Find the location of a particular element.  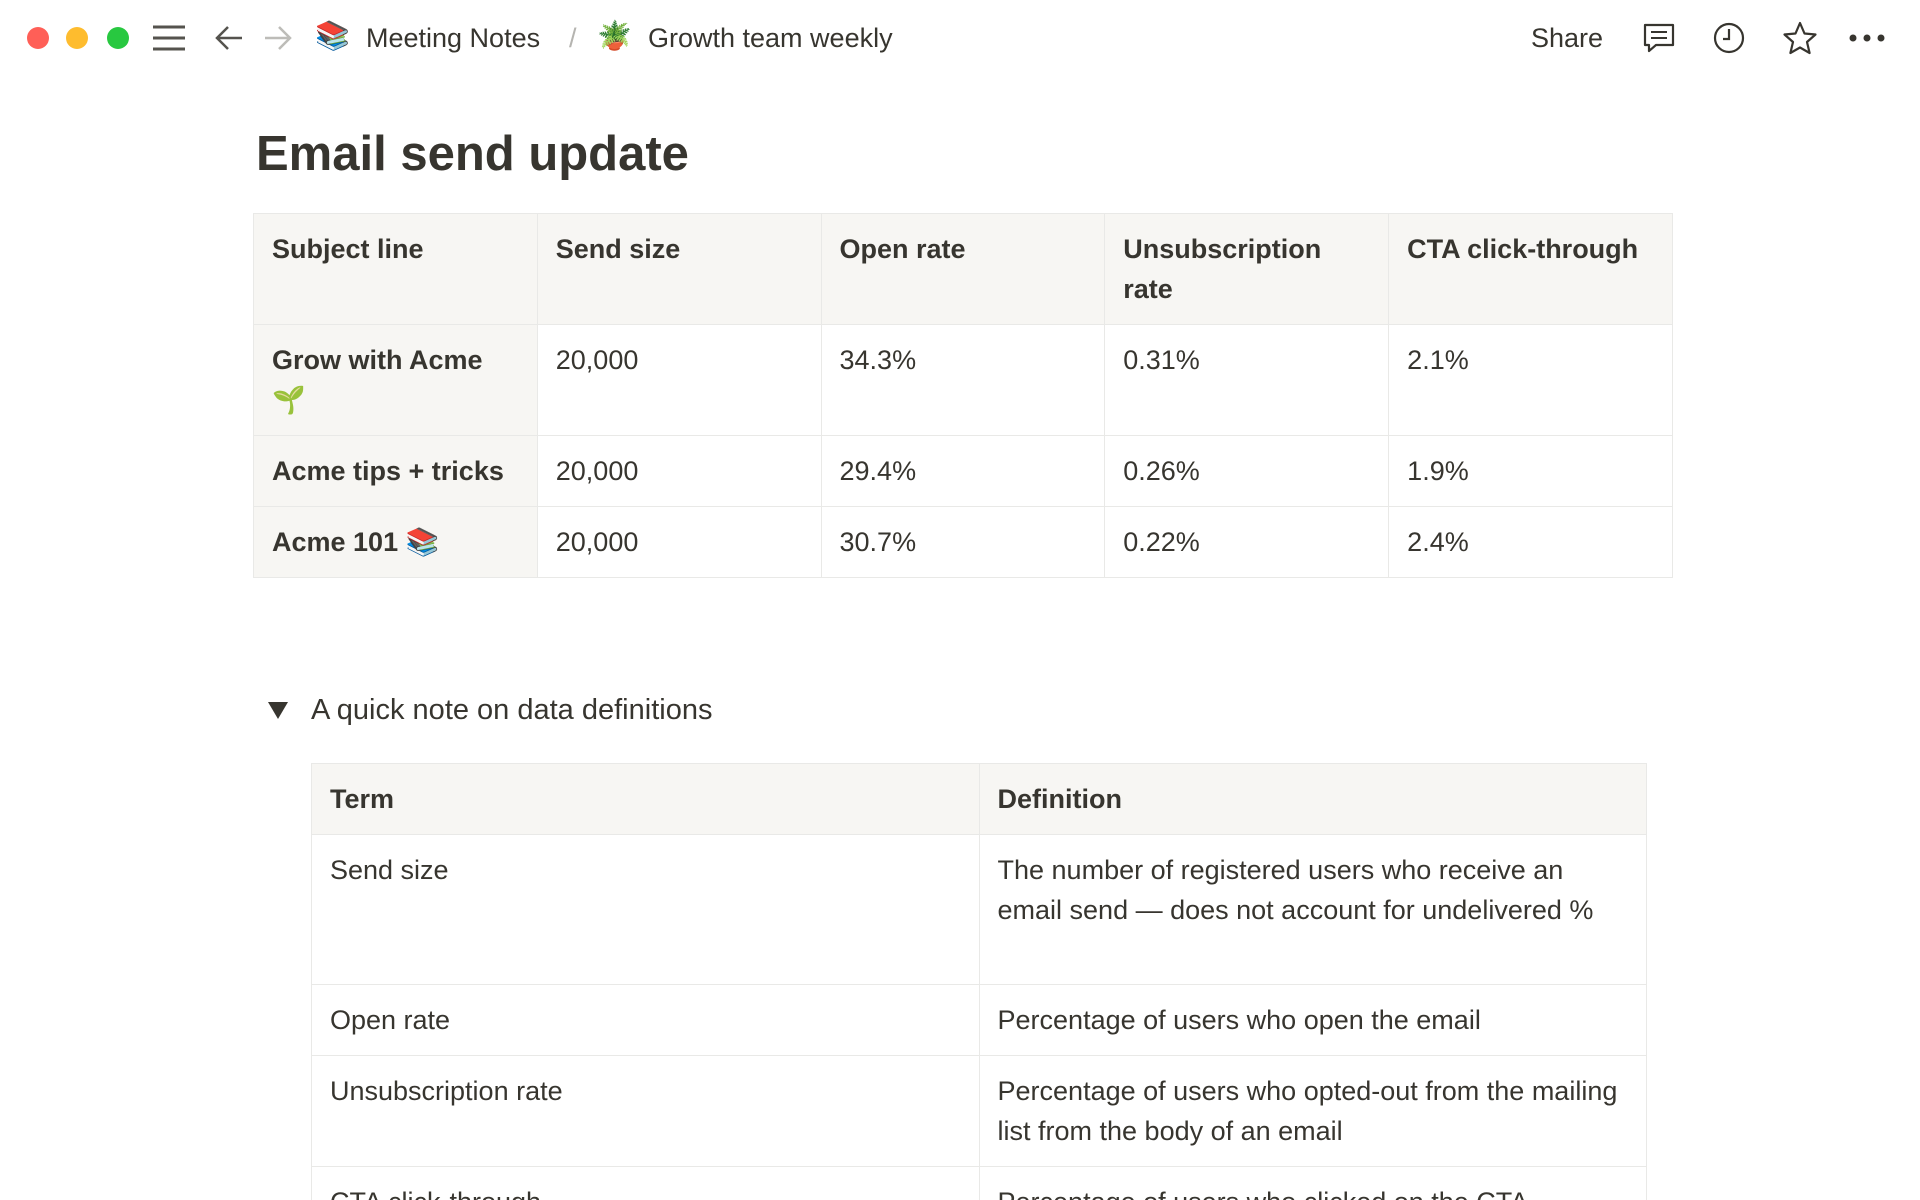

sidebar-menu-icon is located at coordinates (169, 38).